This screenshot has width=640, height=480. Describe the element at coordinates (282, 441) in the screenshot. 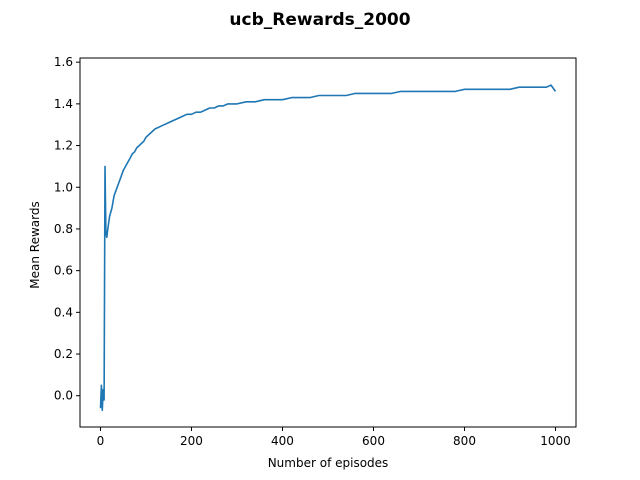

I see `x-tick-label: 400` at that location.